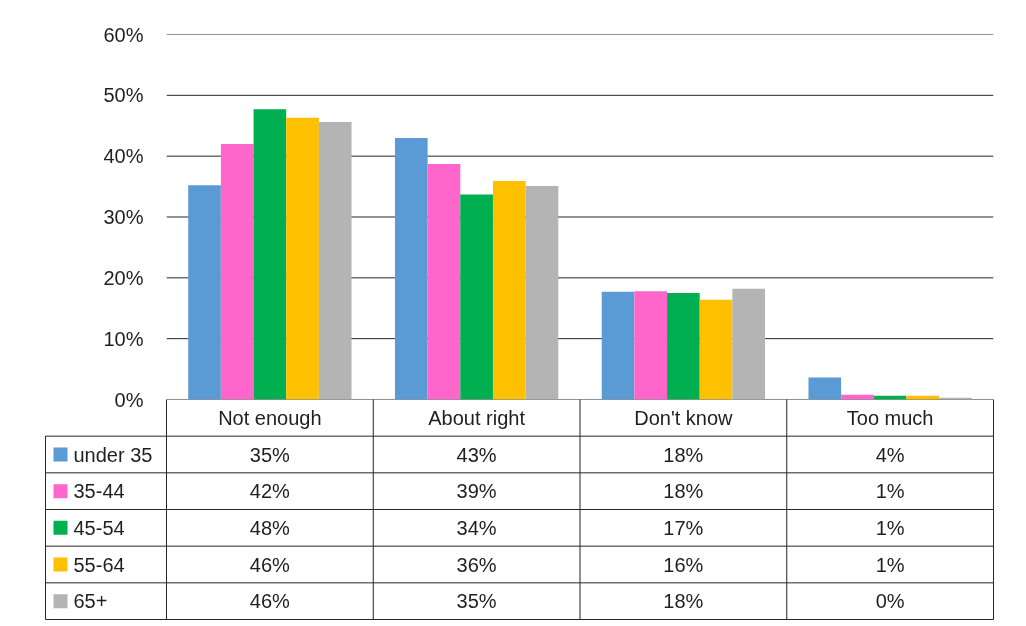 The image size is (1026, 626). I want to click on y-tick-label: 30%, so click(123, 217).